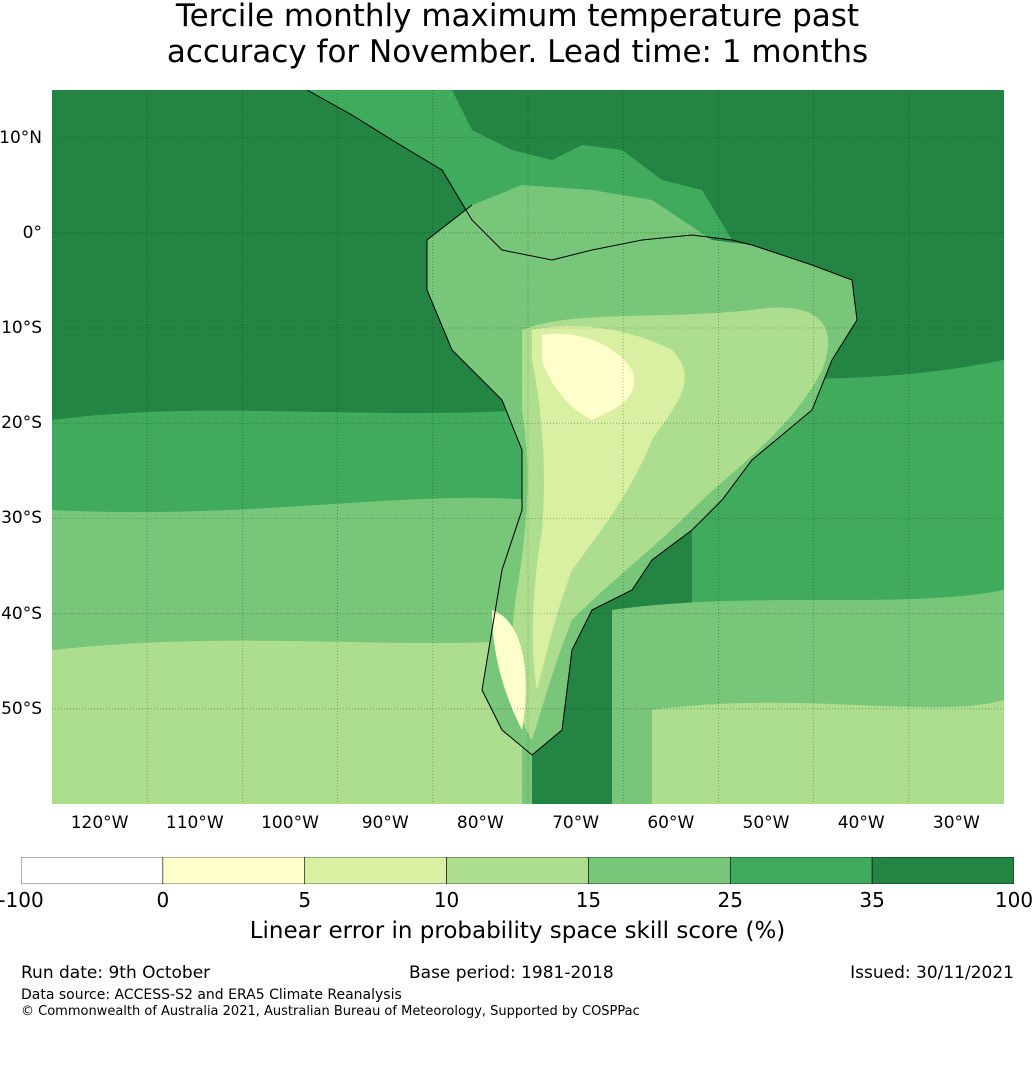 The width and height of the screenshot is (1035, 1065). Describe the element at coordinates (21, 328) in the screenshot. I see `lat-tick-label: 10°S` at that location.